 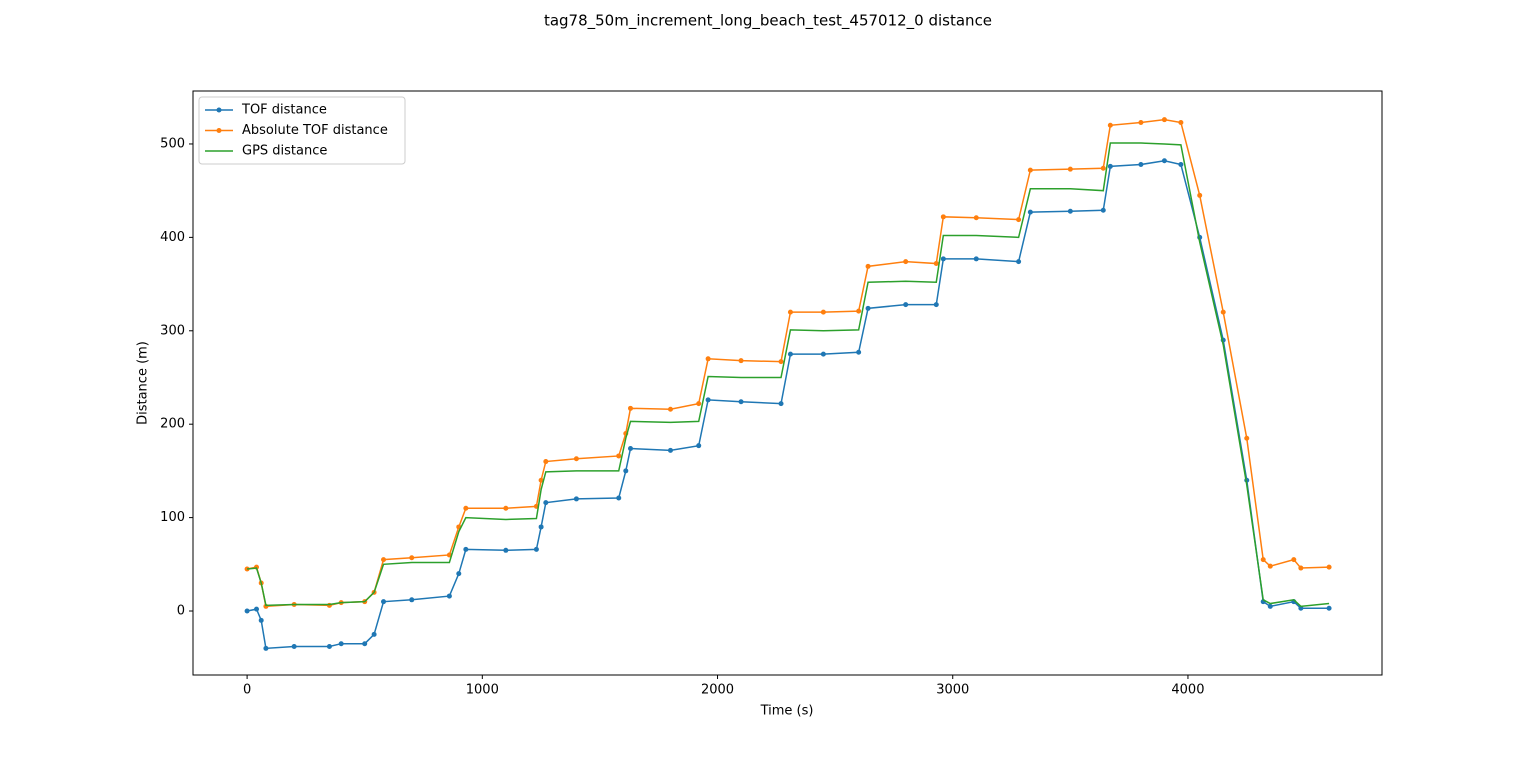 What do you see at coordinates (143, 383) in the screenshot?
I see `y-axis-label: Distance (m)` at bounding box center [143, 383].